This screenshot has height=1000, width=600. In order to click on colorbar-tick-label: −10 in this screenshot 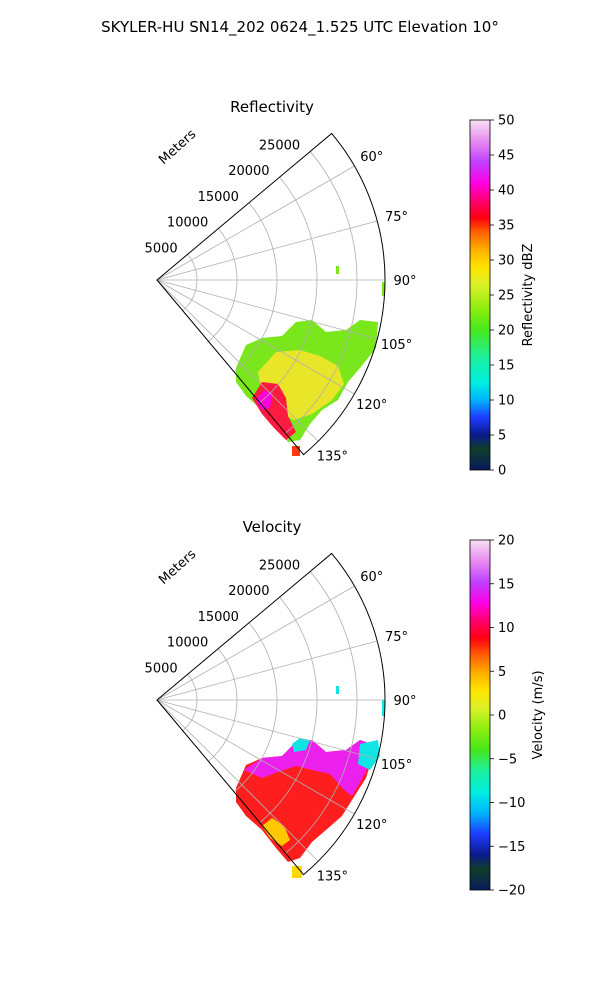, I will do `click(511, 803)`.